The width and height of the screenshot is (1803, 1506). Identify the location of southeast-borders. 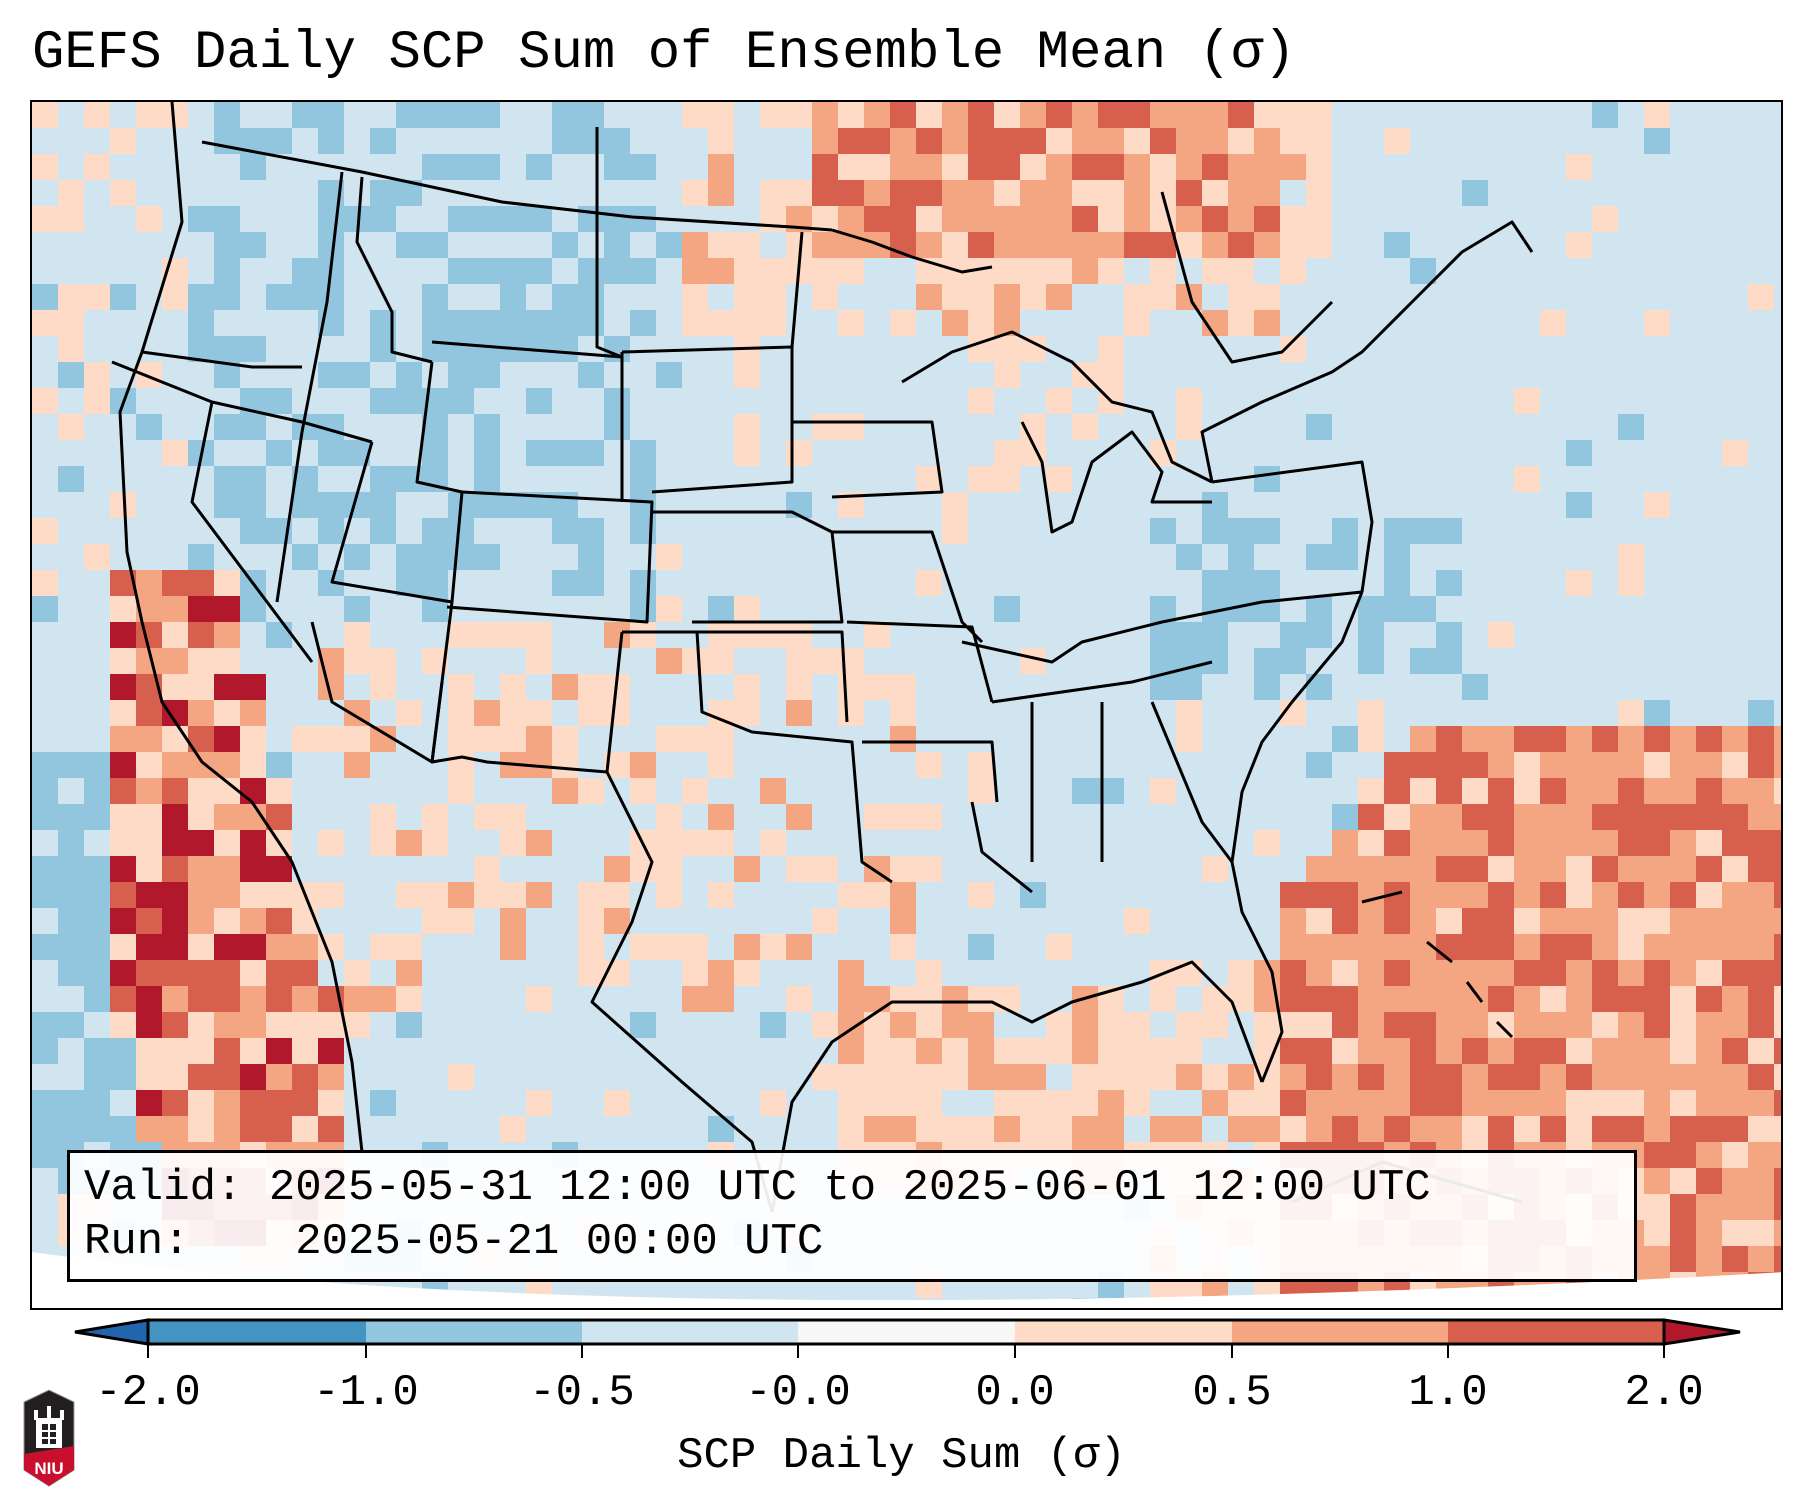
(1112, 742).